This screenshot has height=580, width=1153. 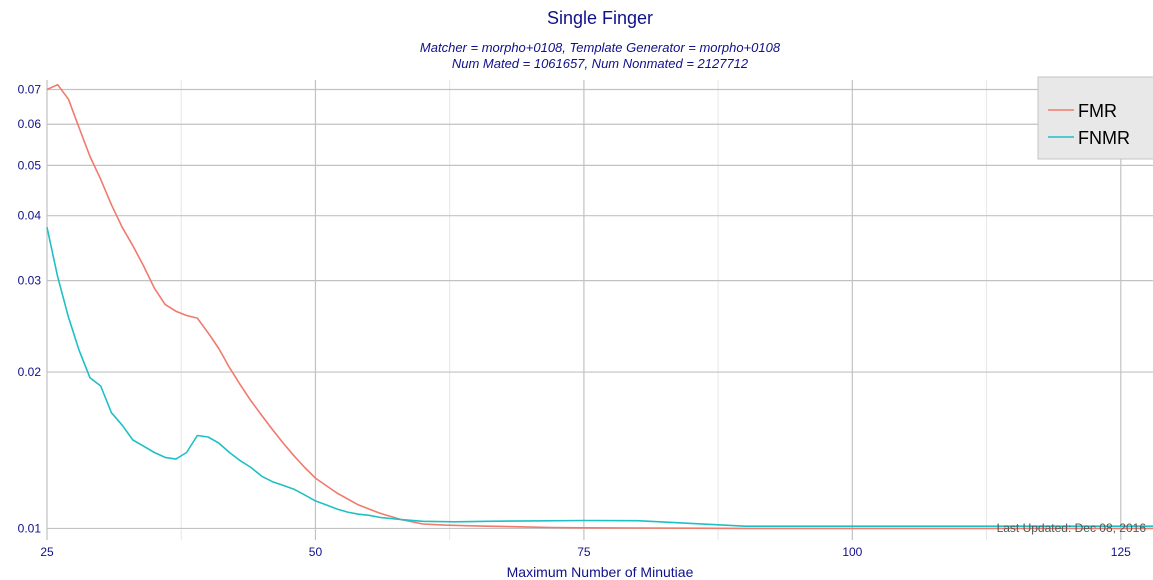 I want to click on x-tick-label: 125, so click(x=1121, y=552).